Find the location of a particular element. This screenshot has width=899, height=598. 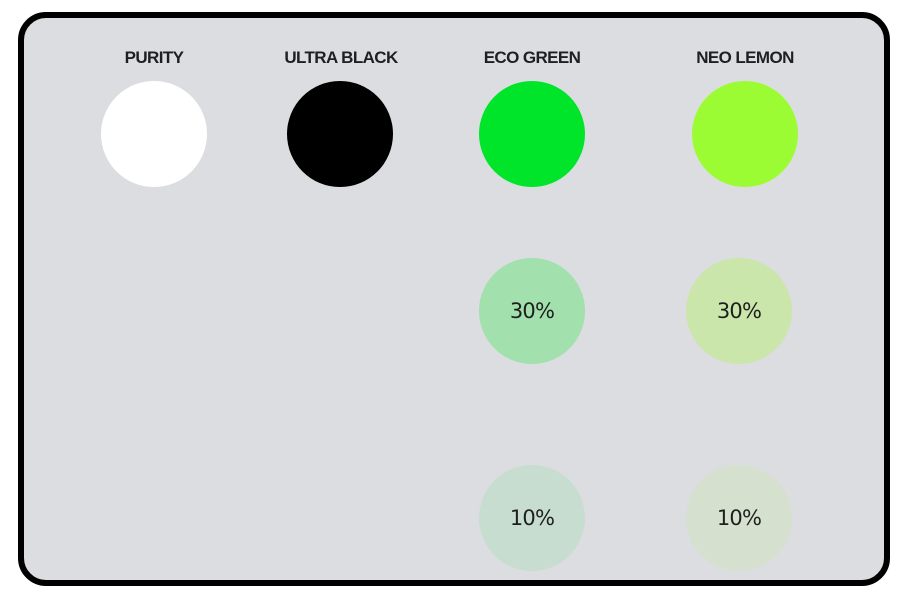

color-name-neo-lemon: NEO LEMON is located at coordinates (745, 57).